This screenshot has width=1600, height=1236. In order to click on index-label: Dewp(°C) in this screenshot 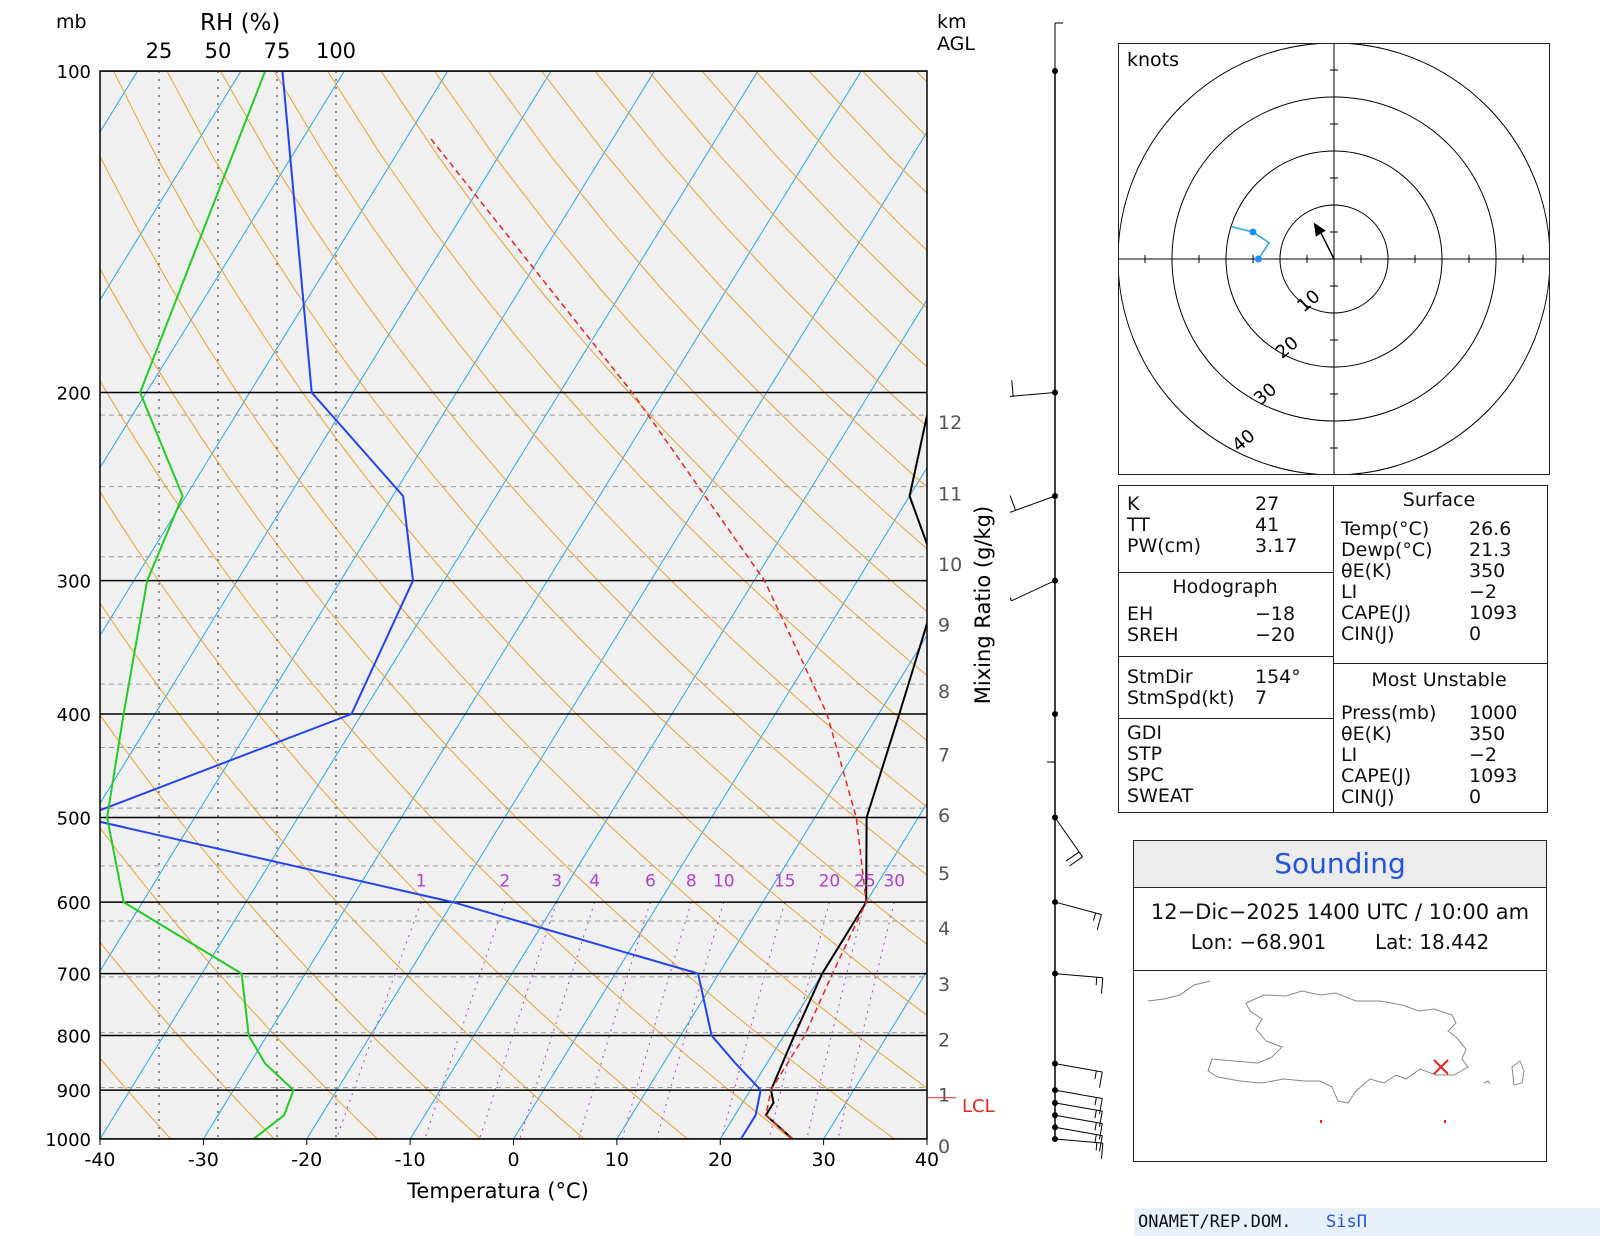, I will do `click(1387, 550)`.